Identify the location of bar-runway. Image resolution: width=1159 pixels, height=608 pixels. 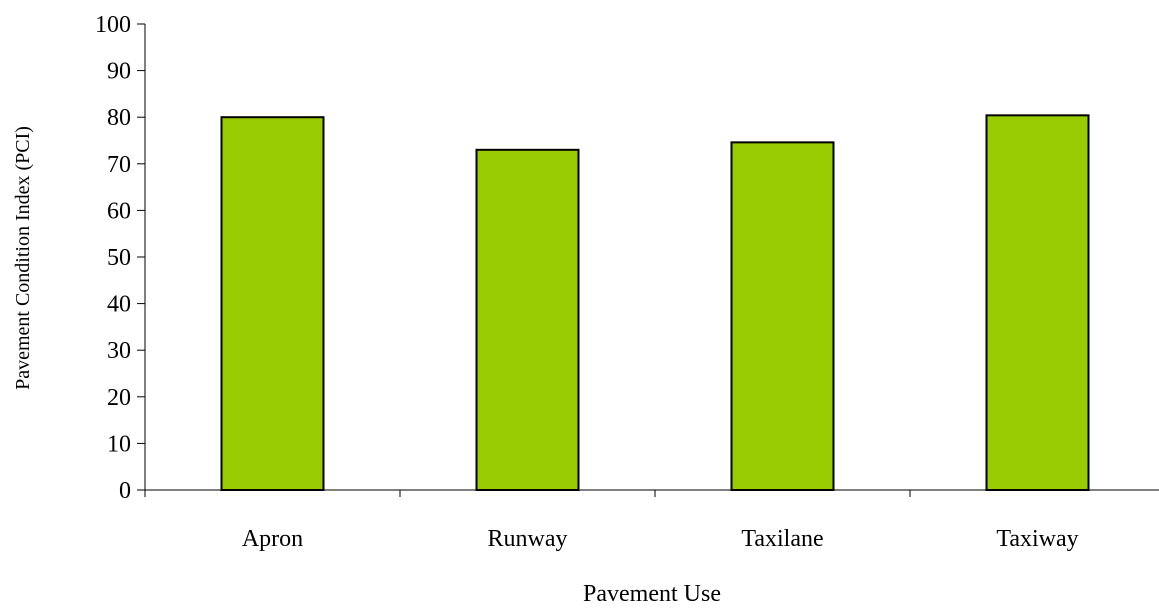
(527, 319).